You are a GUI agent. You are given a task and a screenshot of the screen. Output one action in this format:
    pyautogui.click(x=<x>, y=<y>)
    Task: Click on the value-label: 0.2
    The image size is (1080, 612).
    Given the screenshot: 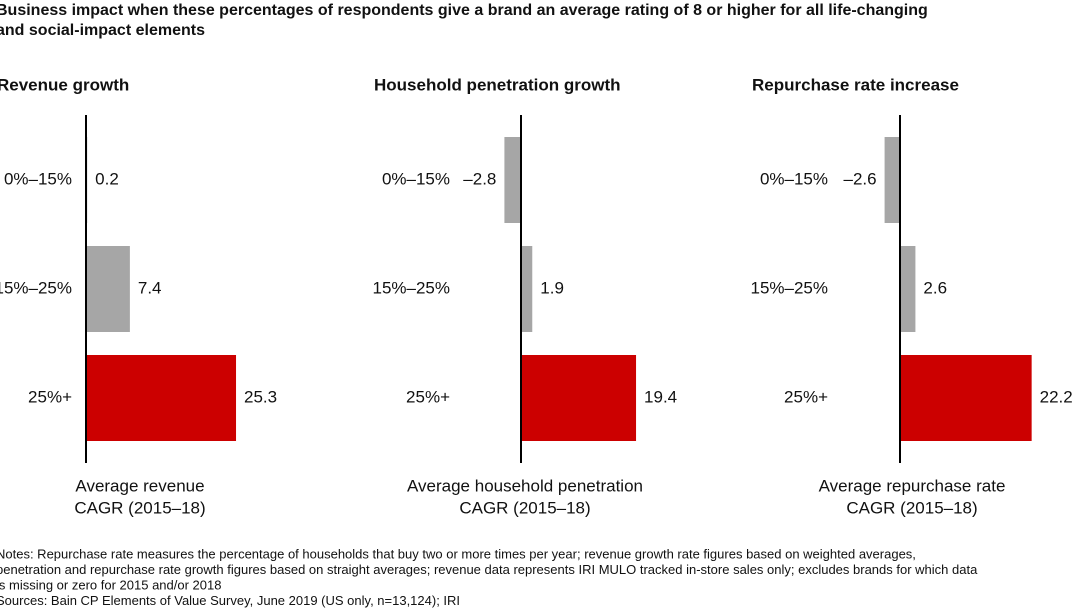 What is the action you would take?
    pyautogui.click(x=107, y=178)
    